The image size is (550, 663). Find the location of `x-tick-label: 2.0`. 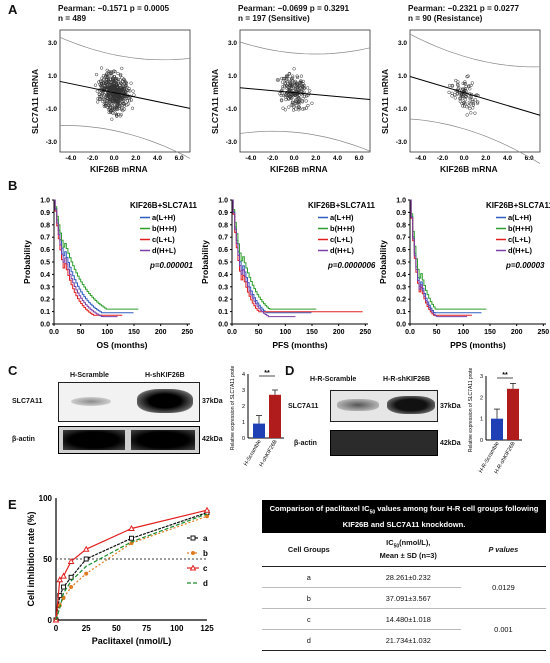

x-tick-label: 2.0 is located at coordinates (485, 158).